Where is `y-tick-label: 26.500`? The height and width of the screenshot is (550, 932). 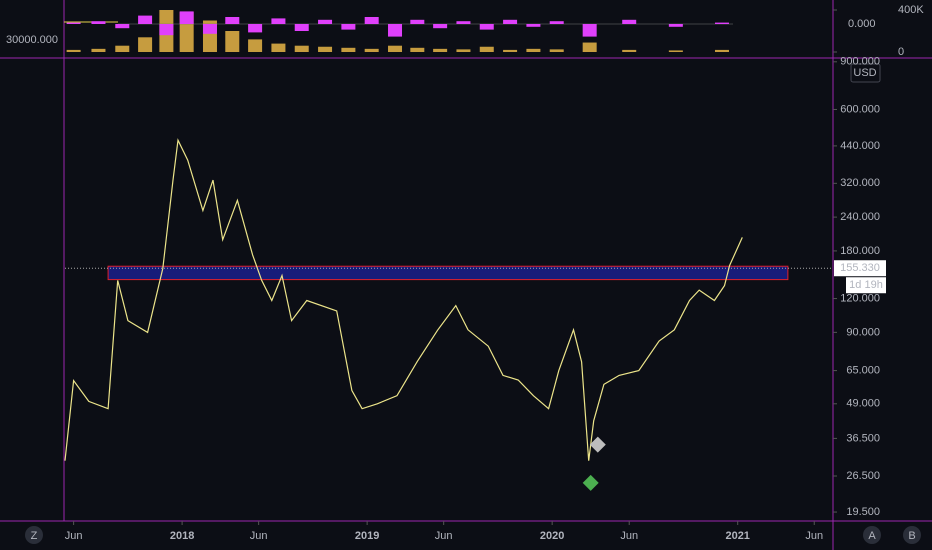
y-tick-label: 26.500 is located at coordinates (863, 476).